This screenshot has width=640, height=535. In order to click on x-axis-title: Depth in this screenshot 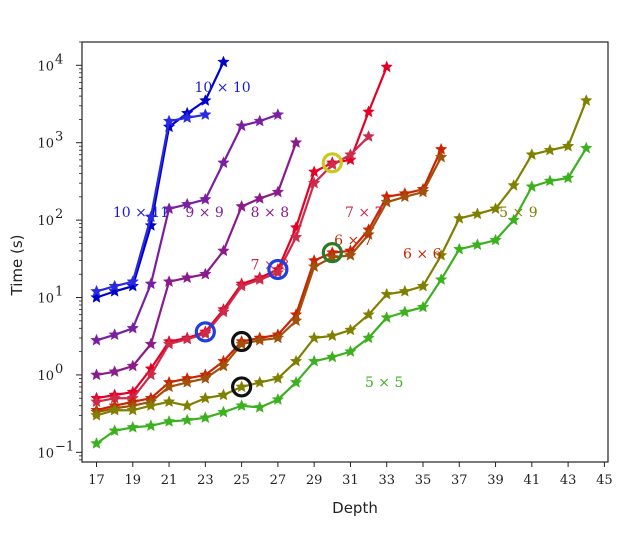, I will do `click(355, 508)`.